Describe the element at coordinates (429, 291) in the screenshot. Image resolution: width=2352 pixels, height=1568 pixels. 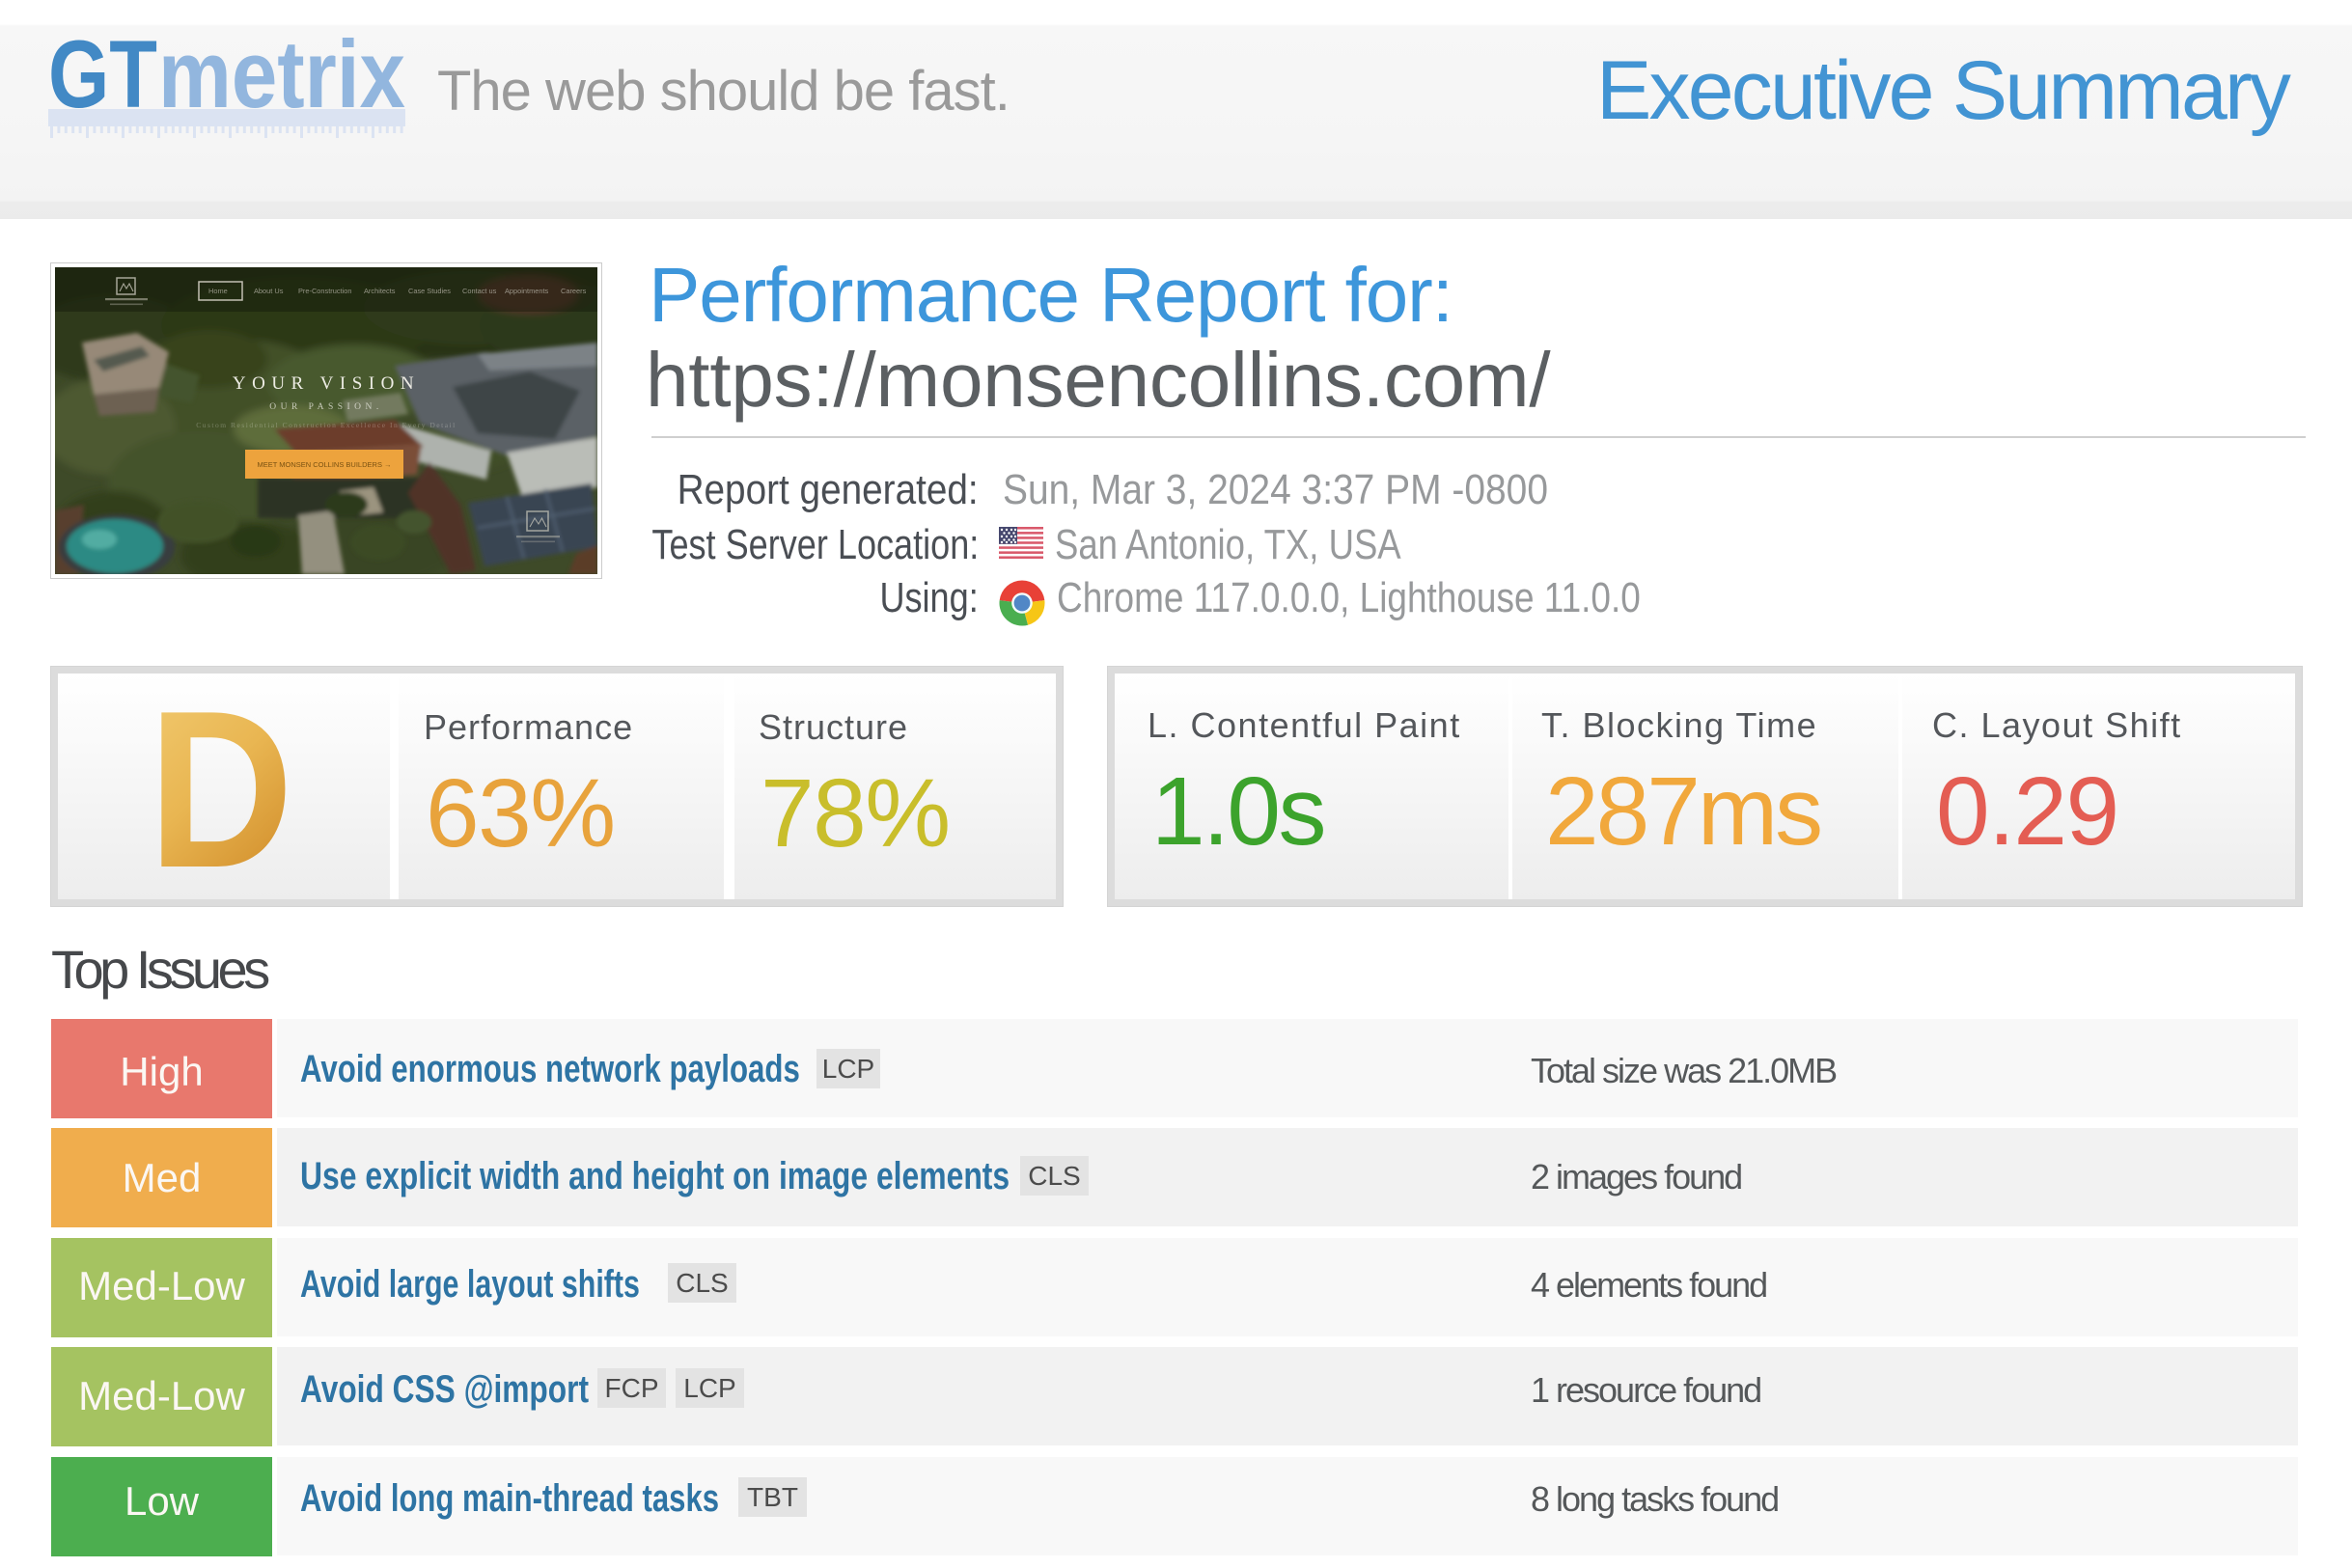
I see `svg-text: Case Studies` at that location.